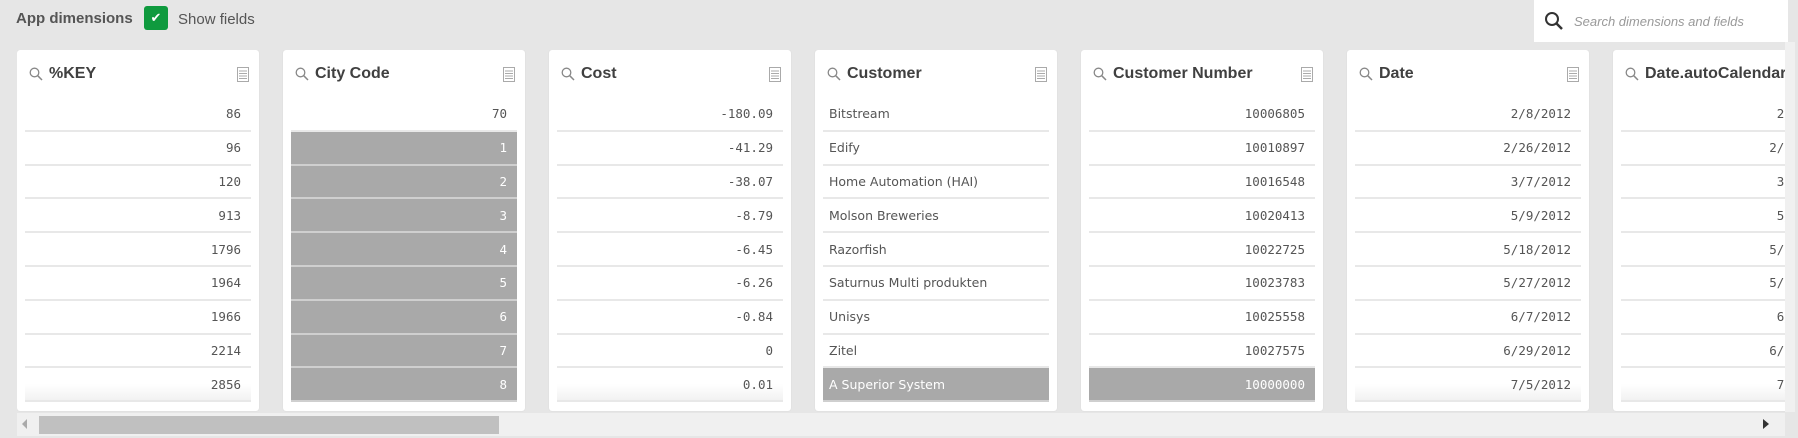  I want to click on list-item: -0.84, so click(670, 318).